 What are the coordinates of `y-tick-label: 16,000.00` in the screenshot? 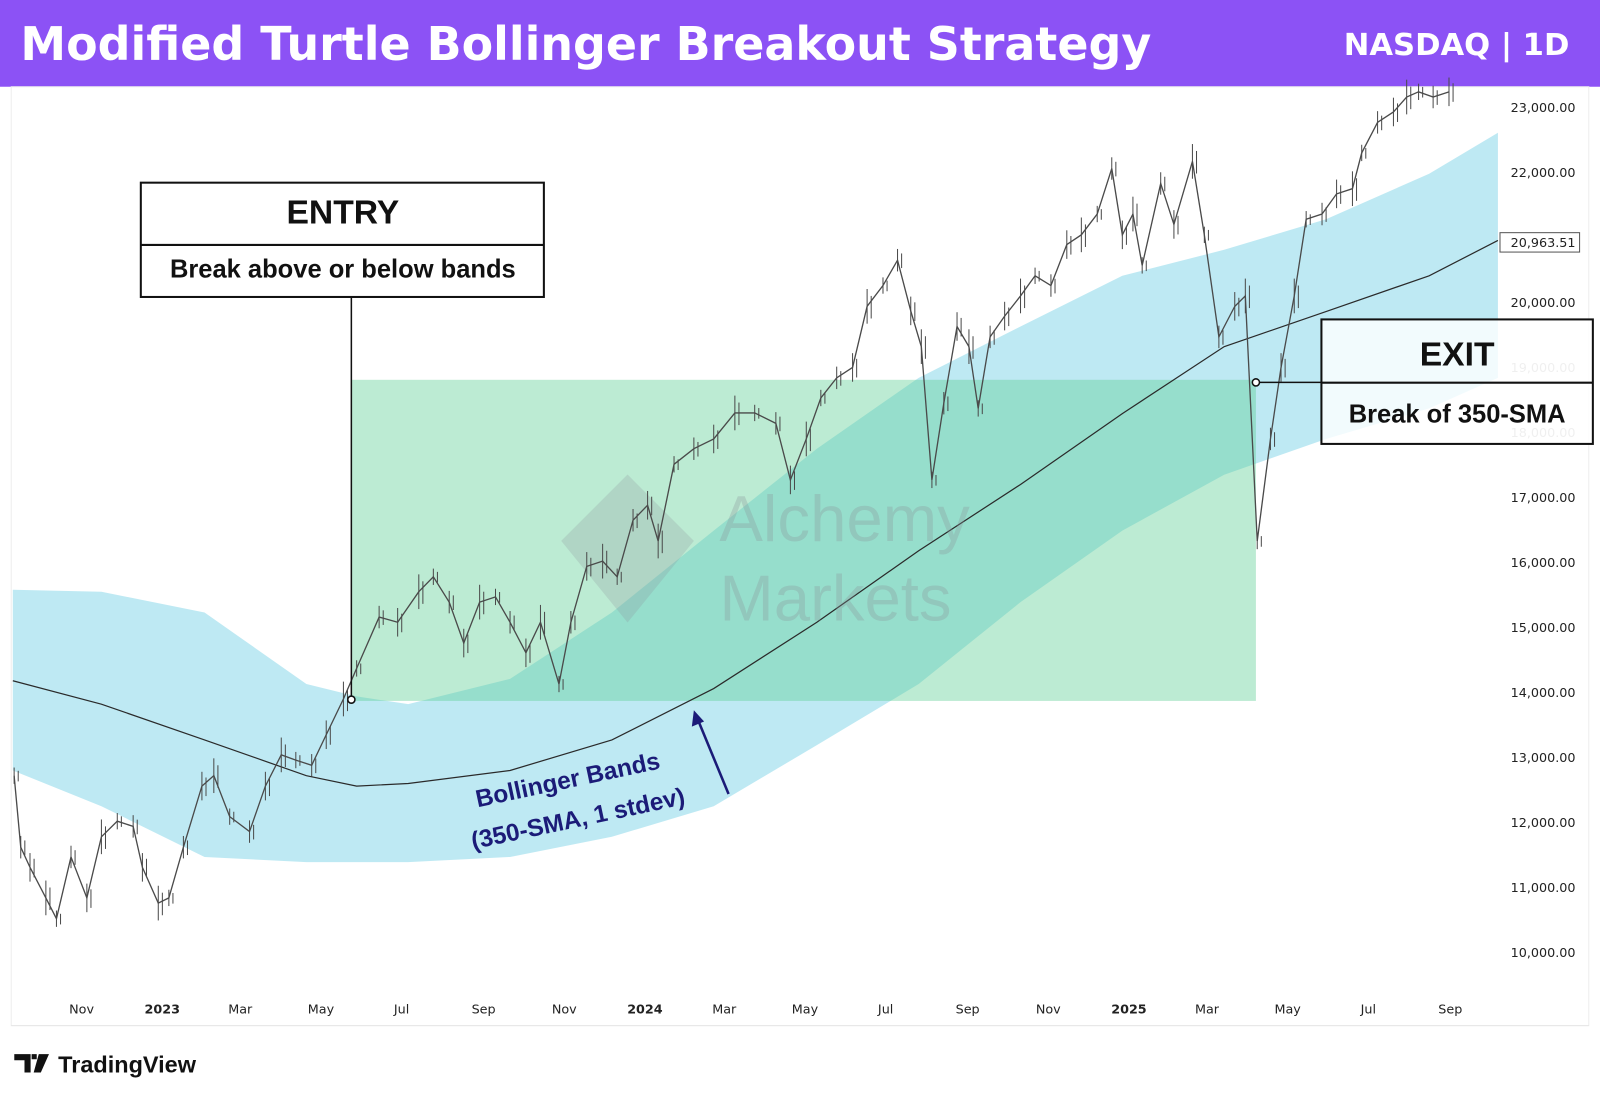 It's located at (1543, 563).